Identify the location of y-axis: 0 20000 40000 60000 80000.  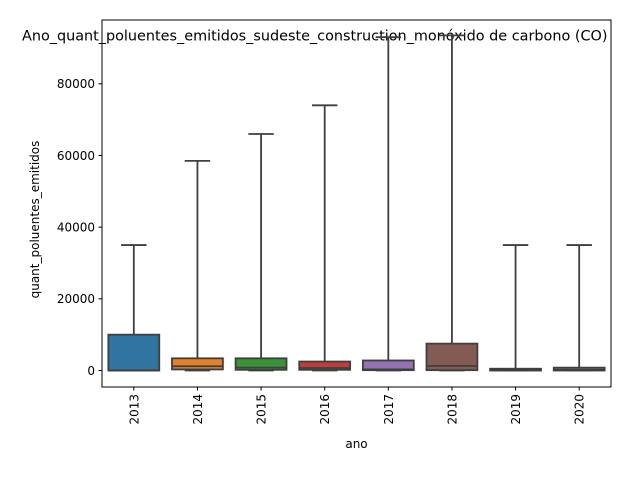
(79, 227).